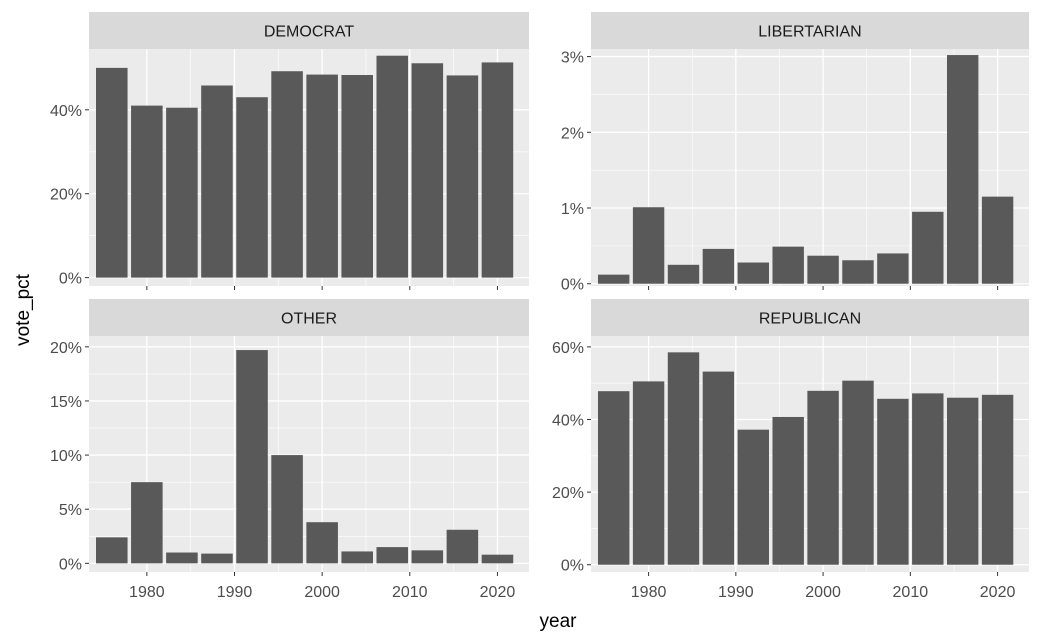 This screenshot has width=1041, height=643. I want to click on y-tick-label-libertarian: 2%, so click(572, 133).